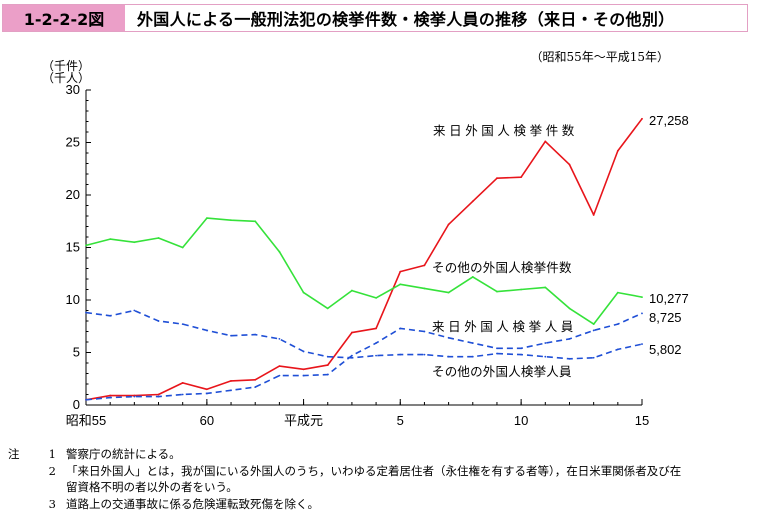 This screenshot has width=759, height=518. I want to click on end-value-label: 27,258, so click(669, 120).